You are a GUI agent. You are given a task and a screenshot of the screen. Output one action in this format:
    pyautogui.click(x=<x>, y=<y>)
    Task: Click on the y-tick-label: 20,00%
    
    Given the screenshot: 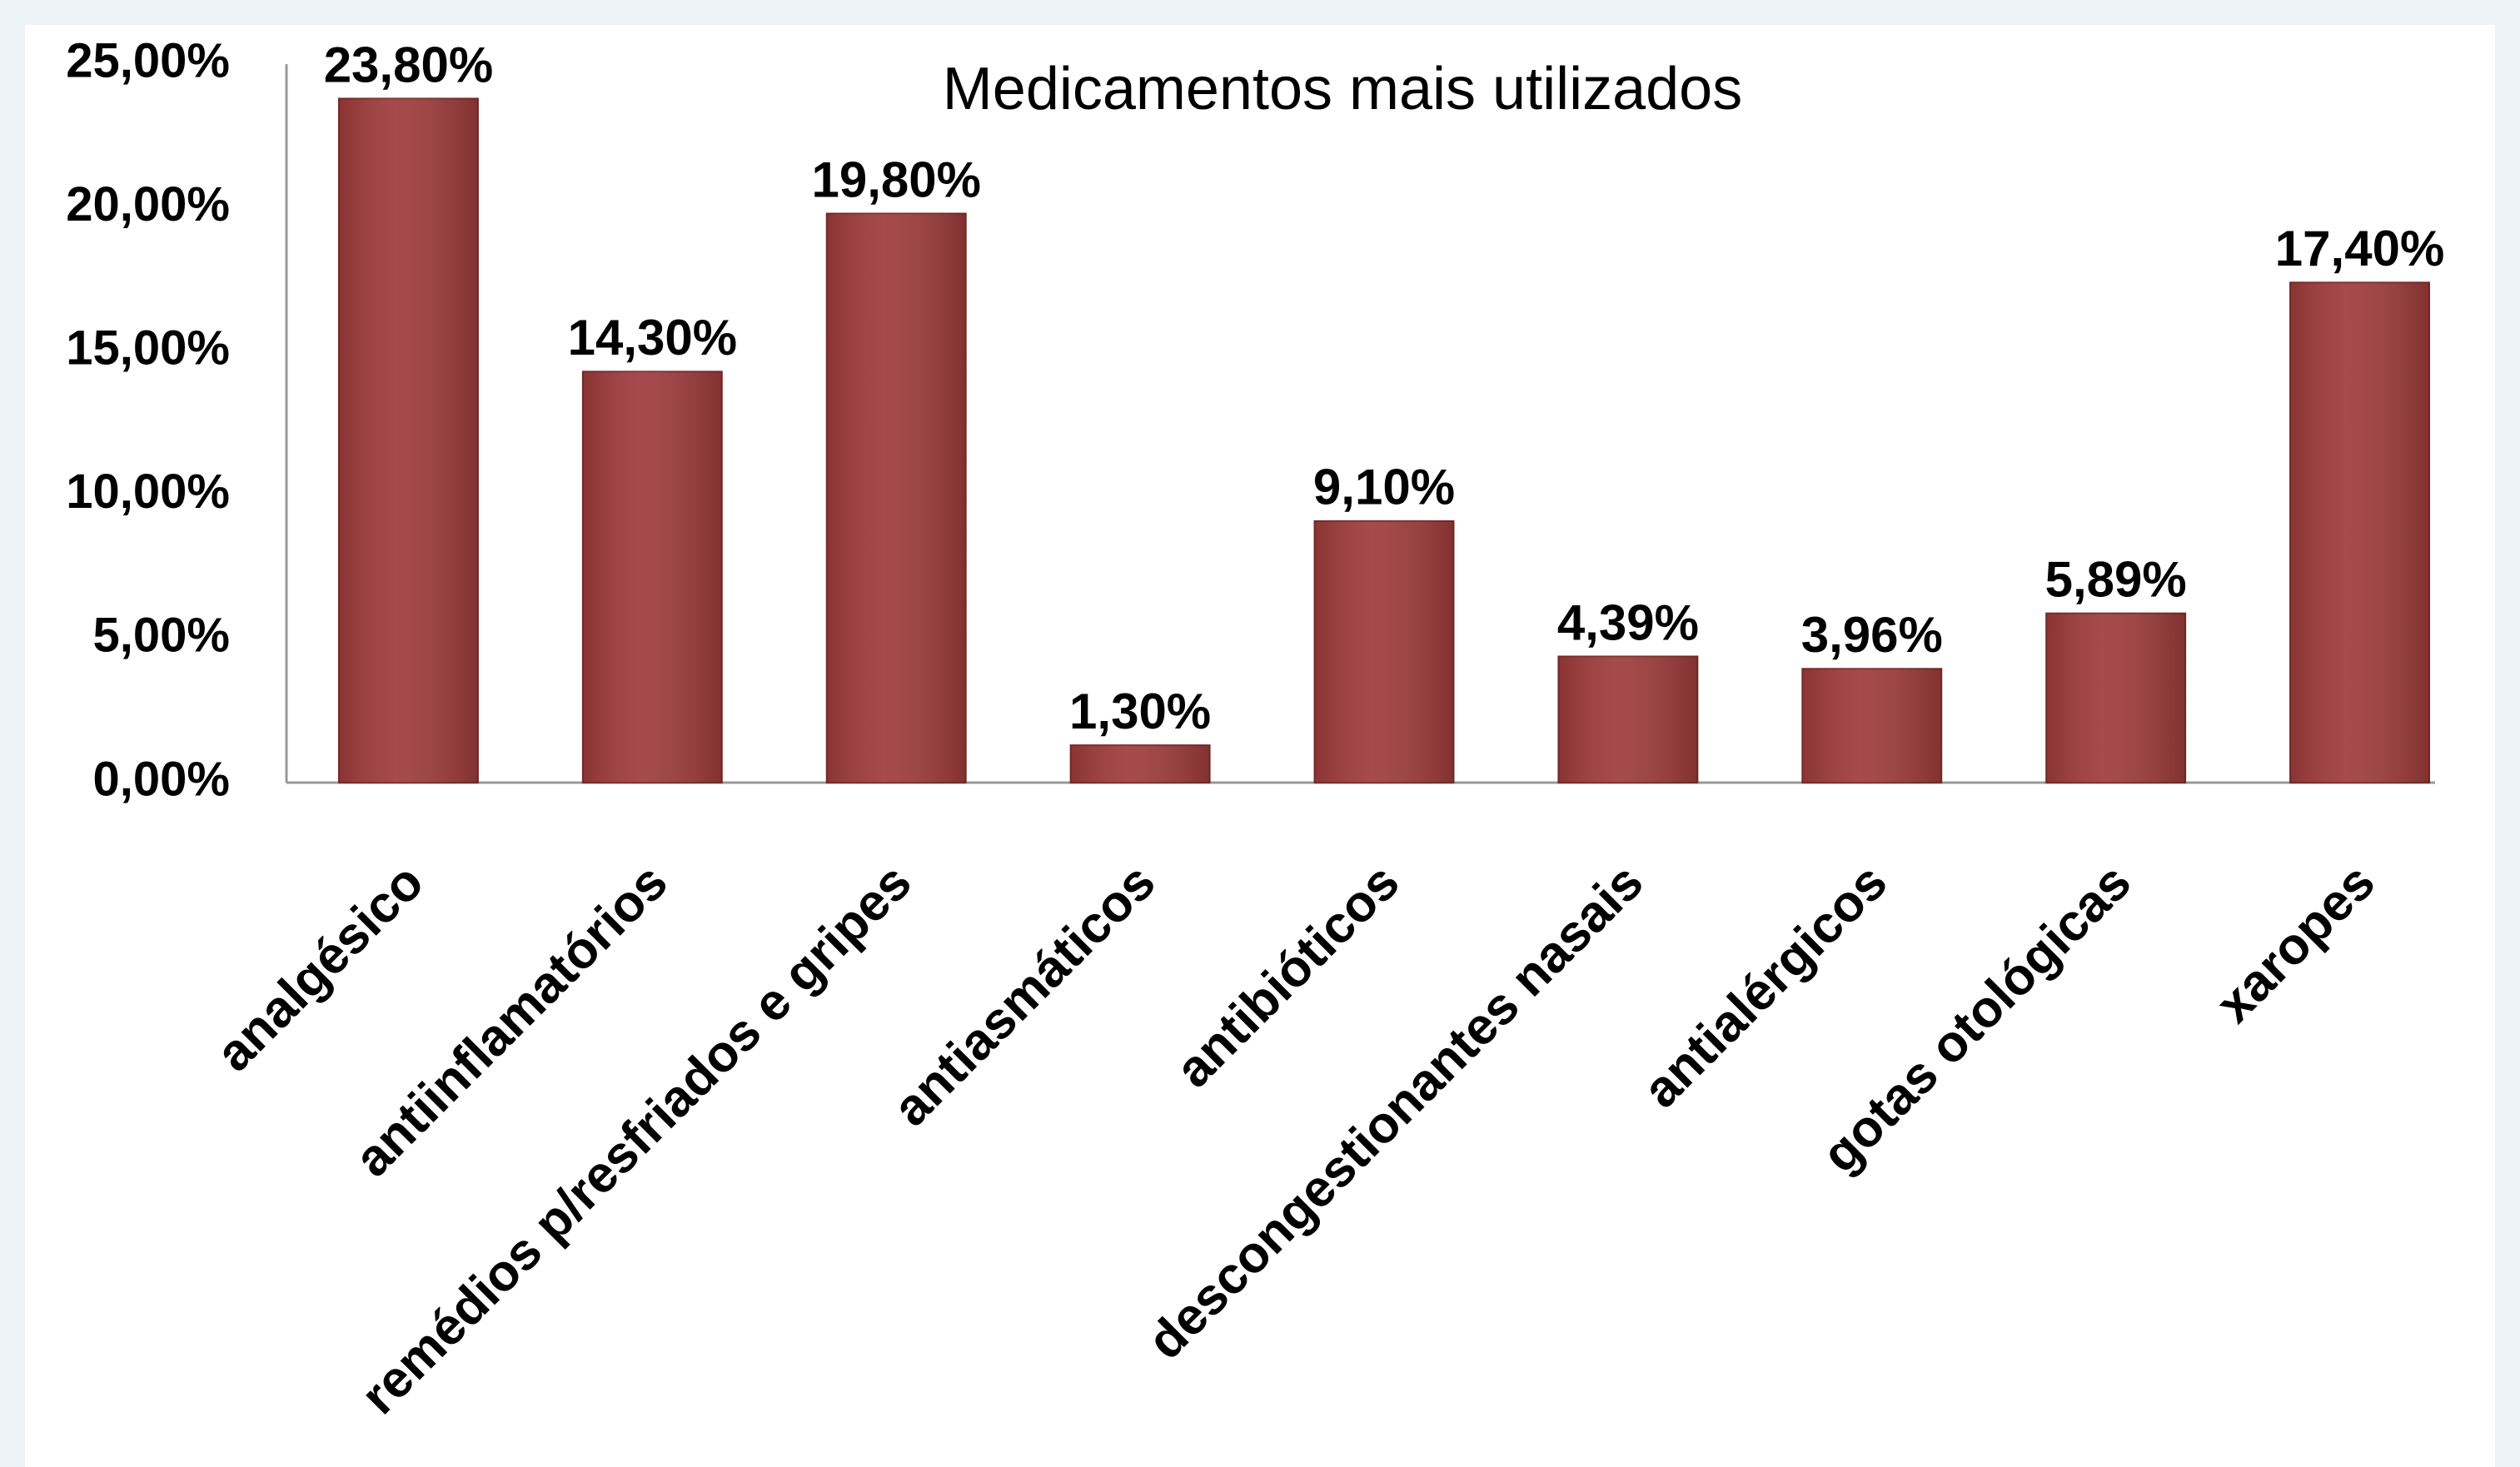 What is the action you would take?
    pyautogui.click(x=148, y=204)
    